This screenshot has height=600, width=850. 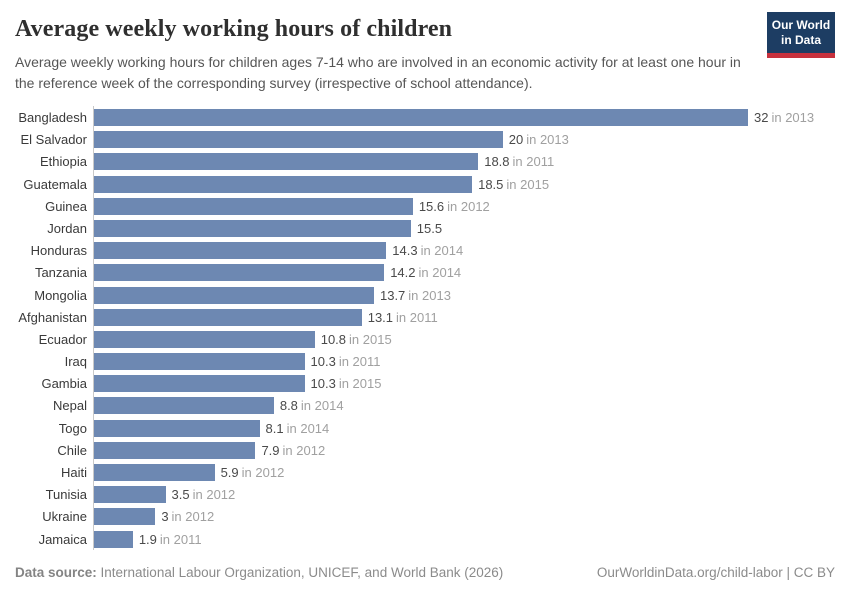 What do you see at coordinates (800, 40) in the screenshot?
I see `owid-logo-line2: in Data` at bounding box center [800, 40].